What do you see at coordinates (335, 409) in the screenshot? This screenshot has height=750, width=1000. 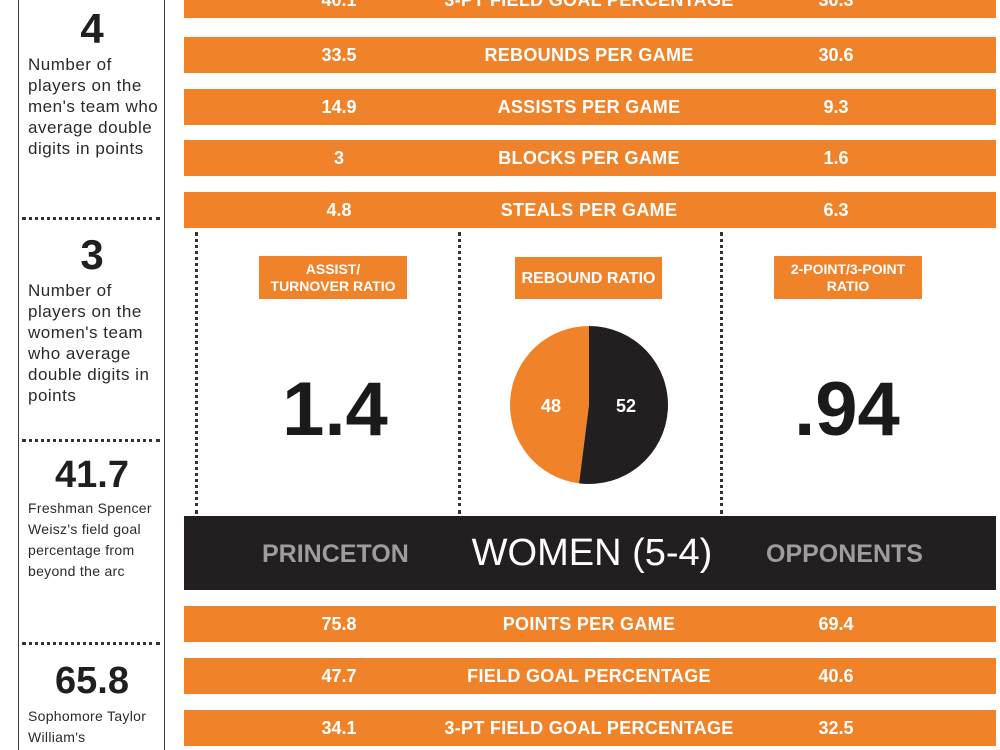 I see `assist-turnover-ratio-value: 1.4` at bounding box center [335, 409].